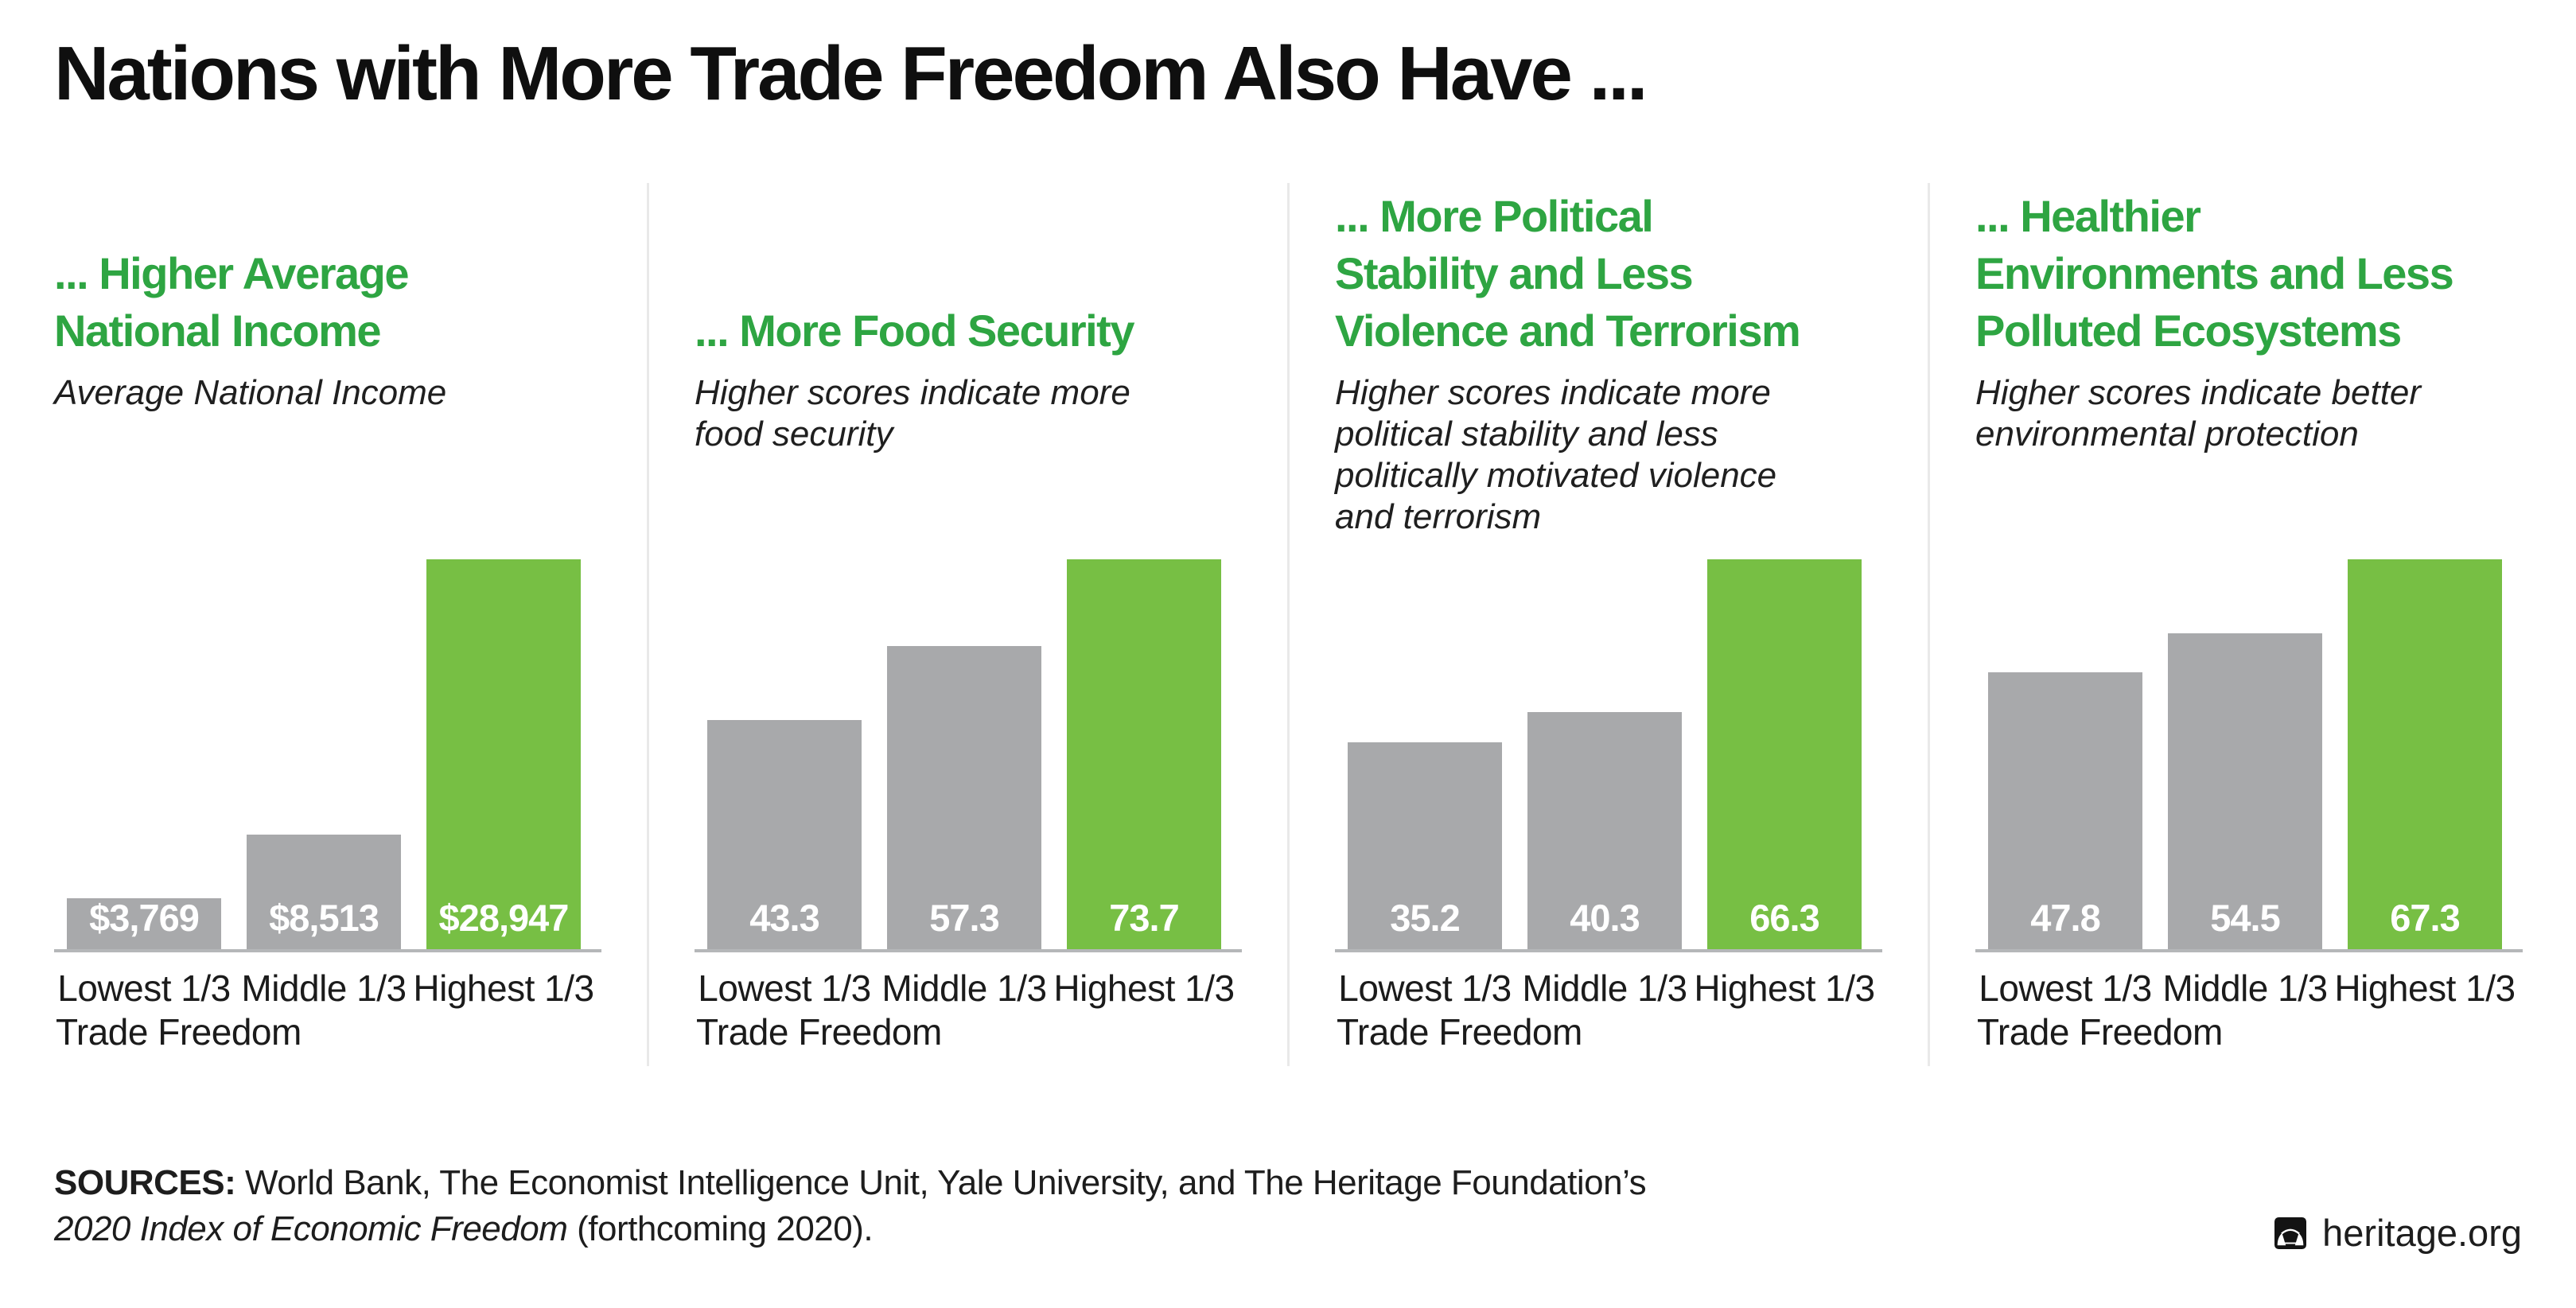 This screenshot has width=2576, height=1308. I want to click on bar-value-label: 35.2, so click(1425, 918).